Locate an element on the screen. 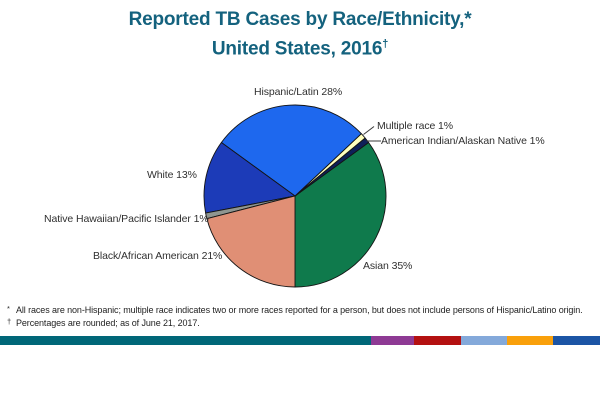 This screenshot has width=600, height=400. footer-stripe is located at coordinates (300, 340).